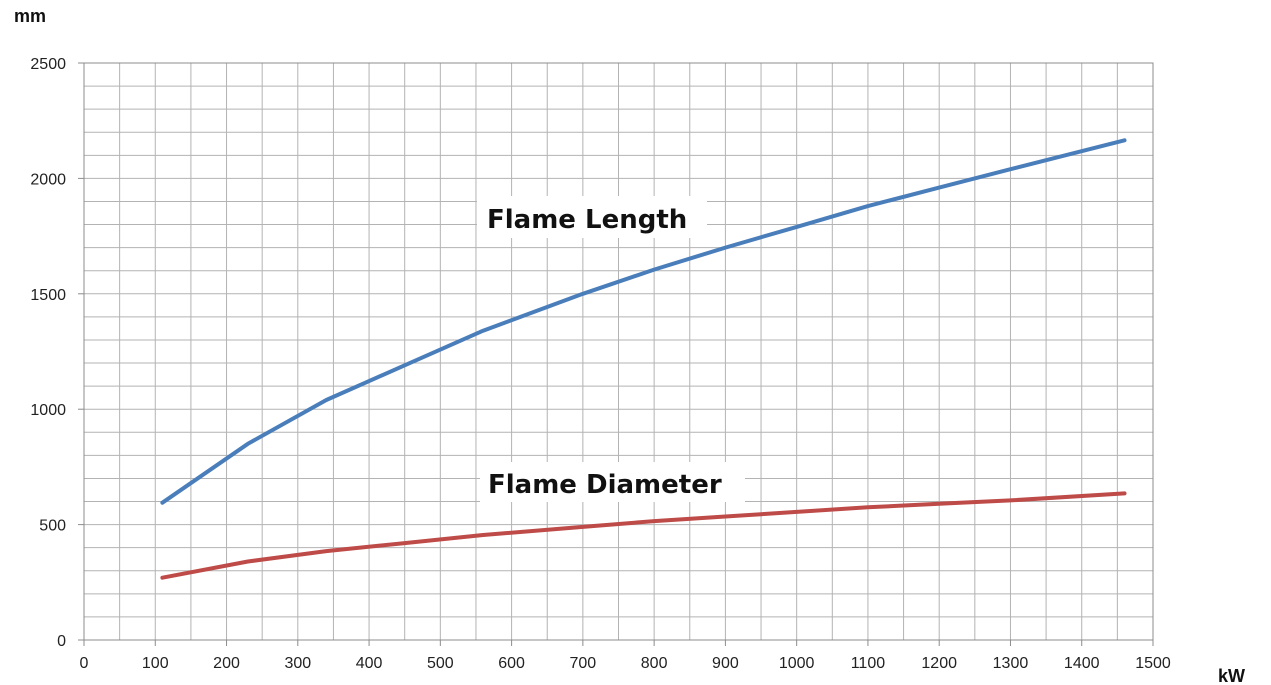 Image resolution: width=1271 pixels, height=685 pixels. Describe the element at coordinates (1153, 663) in the screenshot. I see `x-tick-label: 1500` at that location.